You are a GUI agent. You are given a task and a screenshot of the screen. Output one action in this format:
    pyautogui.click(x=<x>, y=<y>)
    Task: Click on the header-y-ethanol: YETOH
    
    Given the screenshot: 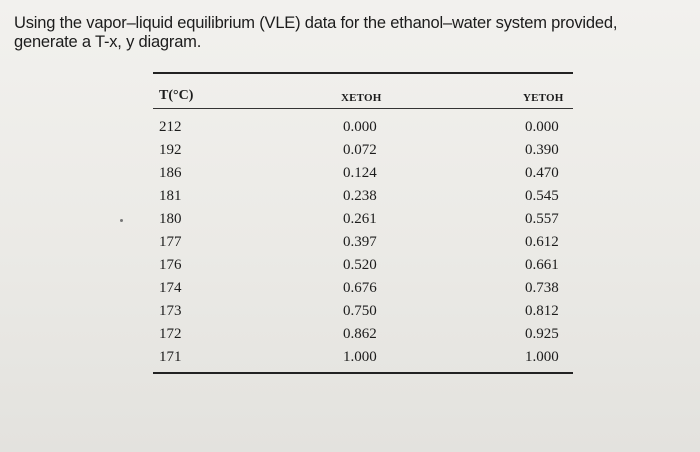 What is the action you would take?
    pyautogui.click(x=543, y=98)
    